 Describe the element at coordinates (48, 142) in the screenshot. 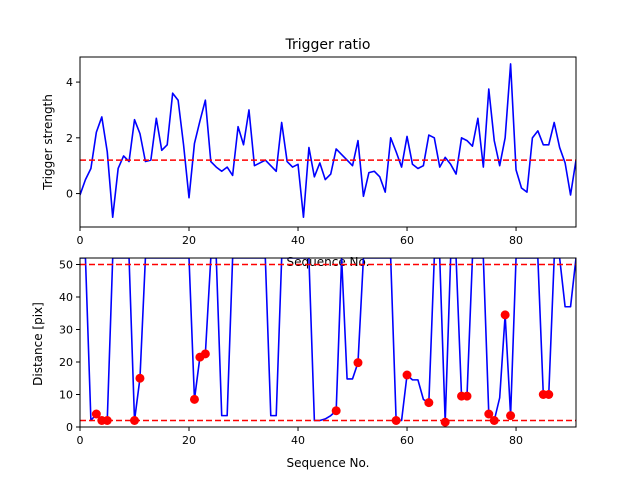

I see `y-axis-label: Trigger strength` at that location.